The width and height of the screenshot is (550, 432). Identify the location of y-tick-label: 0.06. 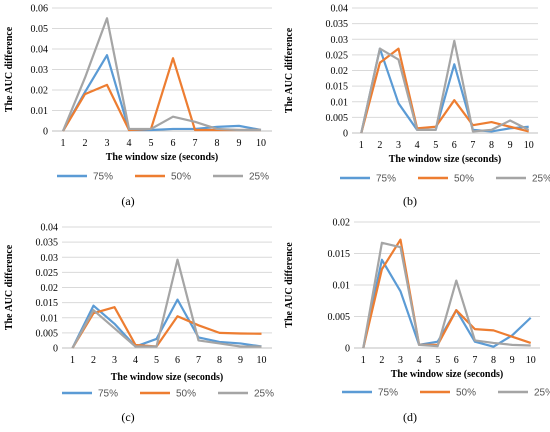
(40, 9).